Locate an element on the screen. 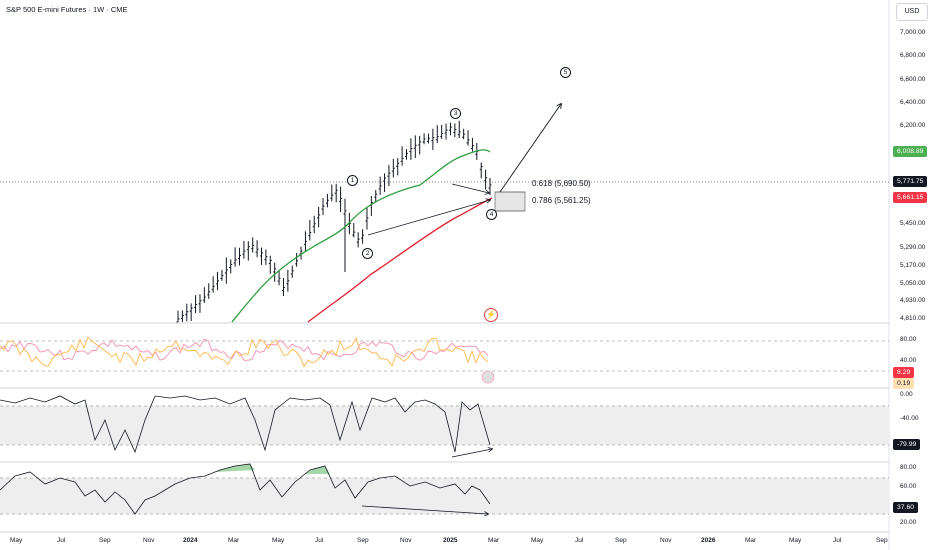 The image size is (932, 550). ind3-value-tag: 37.60 is located at coordinates (906, 507).